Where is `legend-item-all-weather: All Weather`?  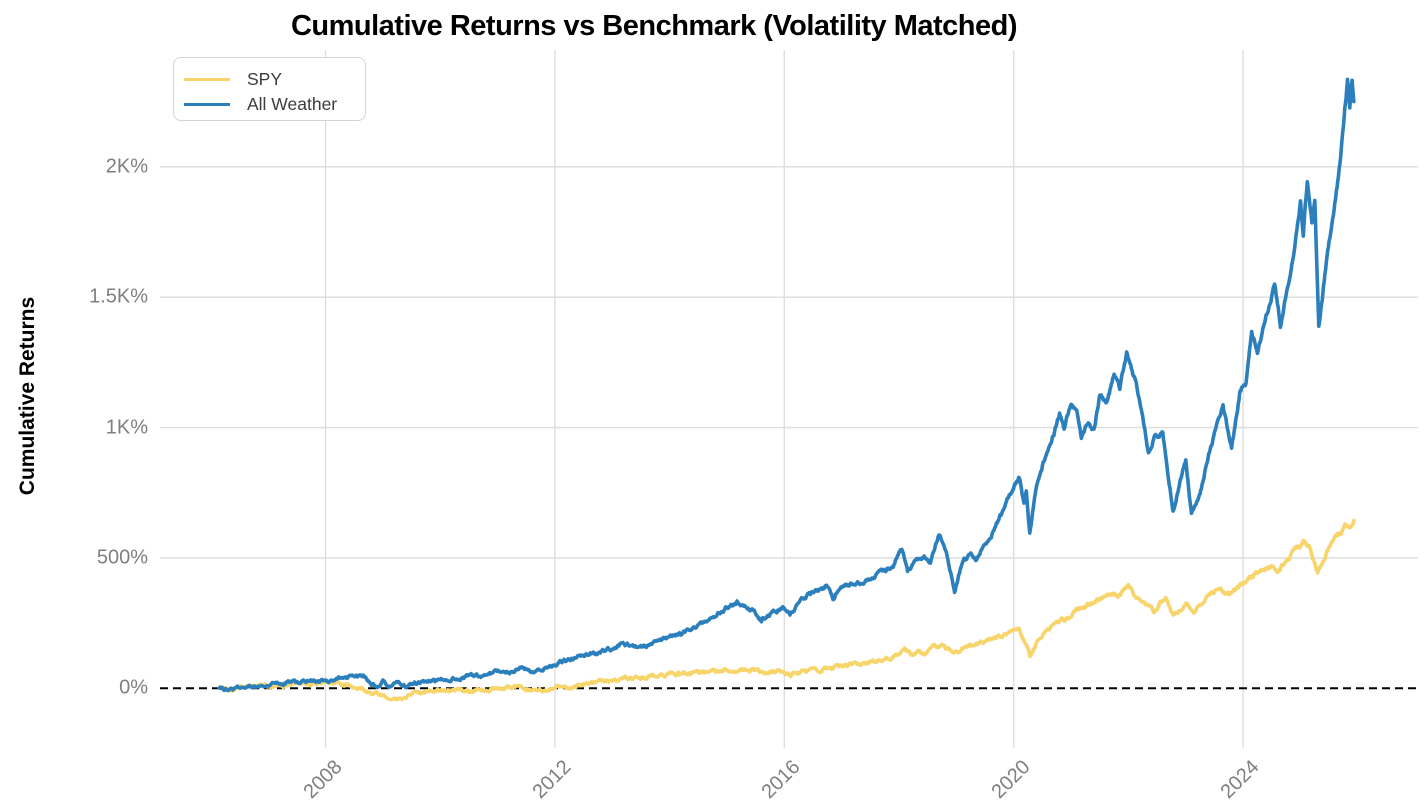 legend-item-all-weather: All Weather is located at coordinates (274, 104).